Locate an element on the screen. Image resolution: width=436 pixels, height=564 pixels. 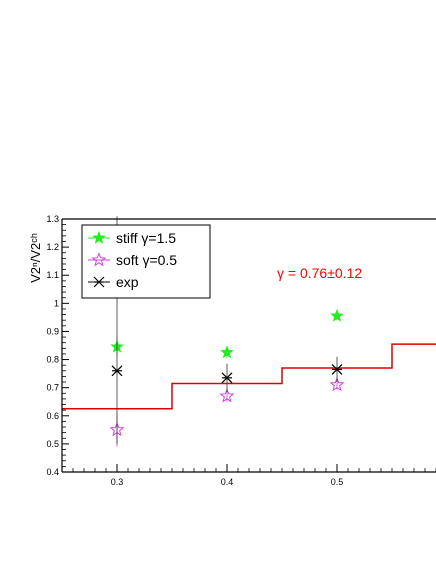
y-tick-label: 0.6 is located at coordinates (52, 416).